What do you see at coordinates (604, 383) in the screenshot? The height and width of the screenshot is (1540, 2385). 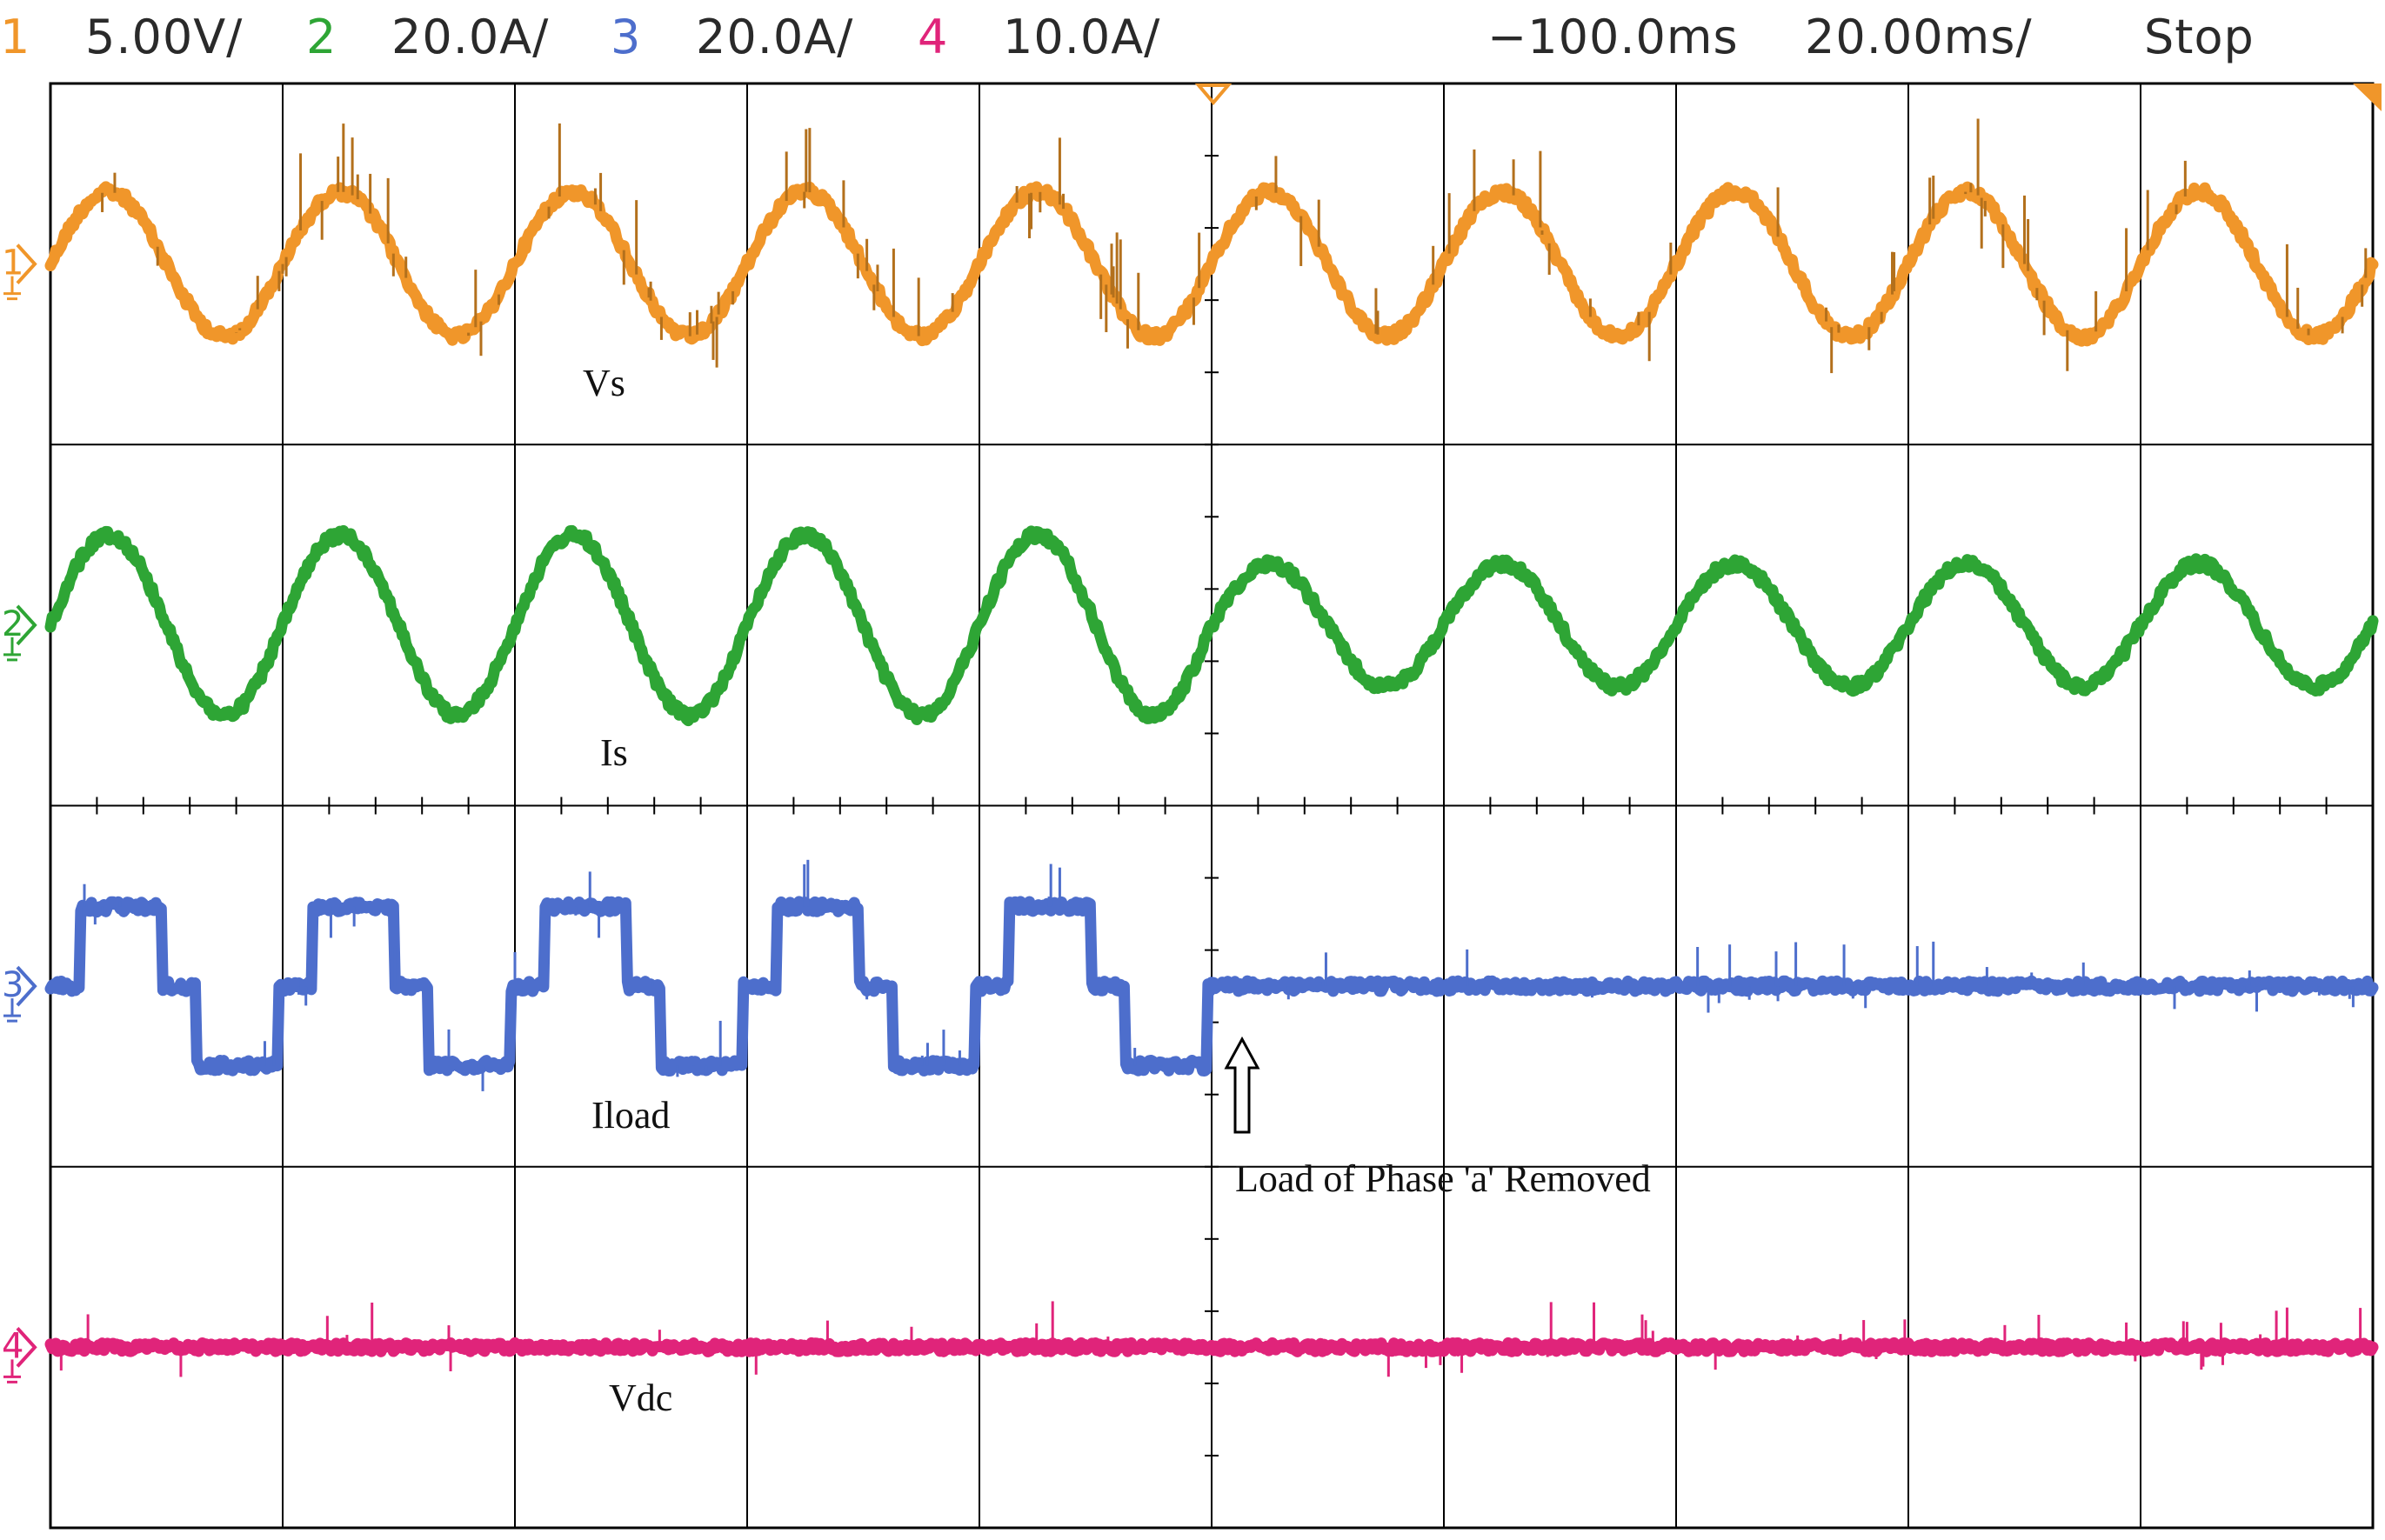 I see `trace-label-vs: Vs` at bounding box center [604, 383].